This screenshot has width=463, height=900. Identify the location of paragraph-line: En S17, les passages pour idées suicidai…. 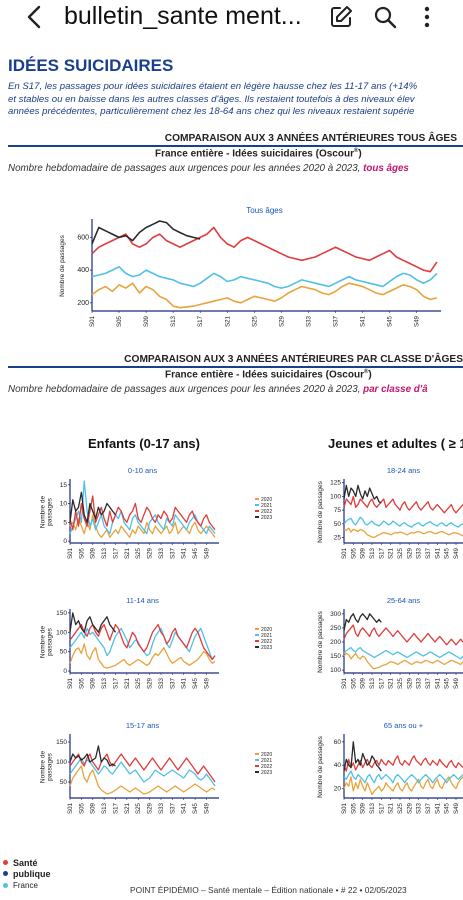
(213, 86).